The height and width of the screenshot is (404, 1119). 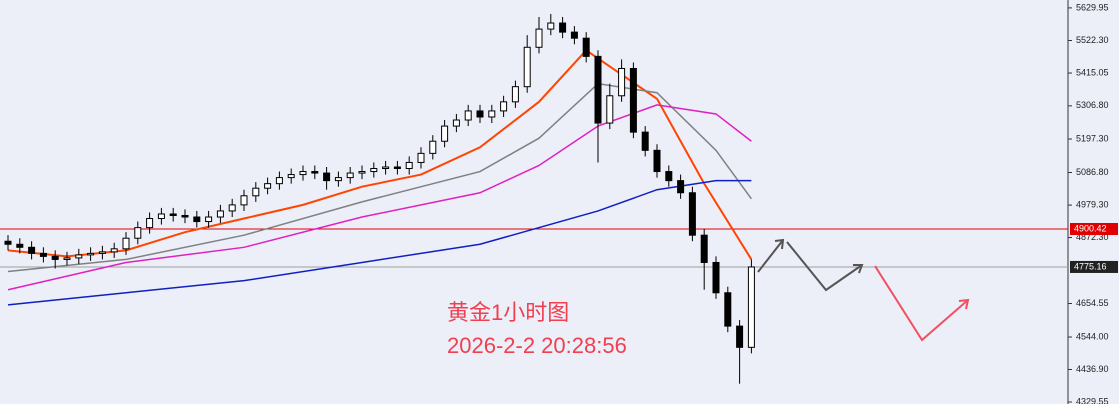 What do you see at coordinates (1090, 228) in the screenshot?
I see `price-label: 4900.42` at bounding box center [1090, 228].